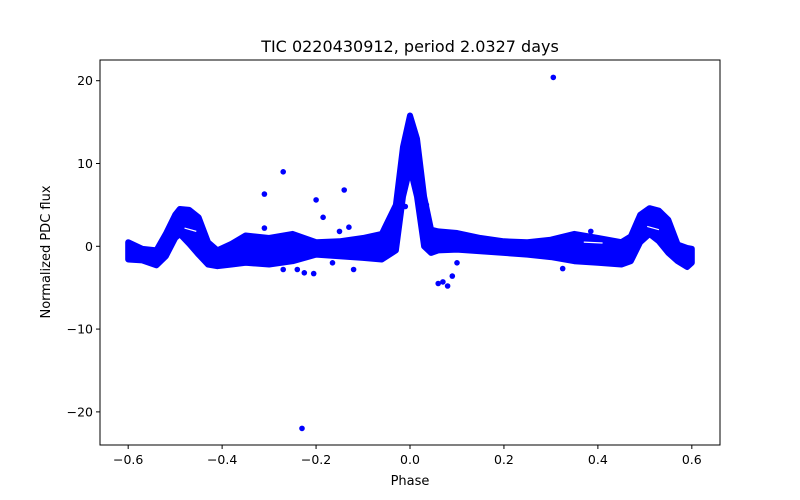 Image resolution: width=800 pixels, height=500 pixels. What do you see at coordinates (692, 459) in the screenshot?
I see `x-tick-label: 0.6` at bounding box center [692, 459].